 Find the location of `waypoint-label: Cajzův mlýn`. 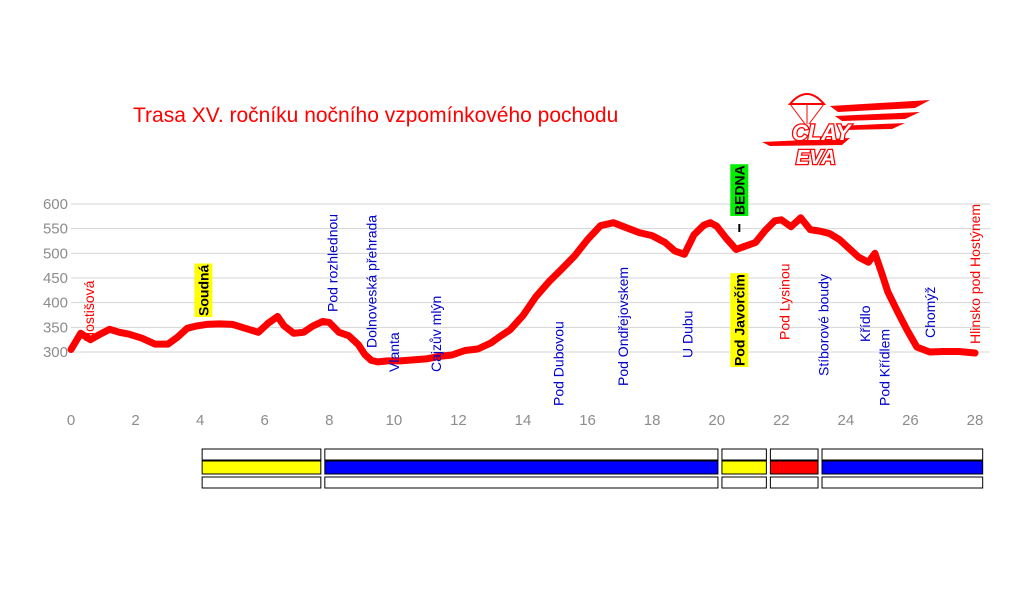

waypoint-label: Cajzův mlýn is located at coordinates (436, 334).